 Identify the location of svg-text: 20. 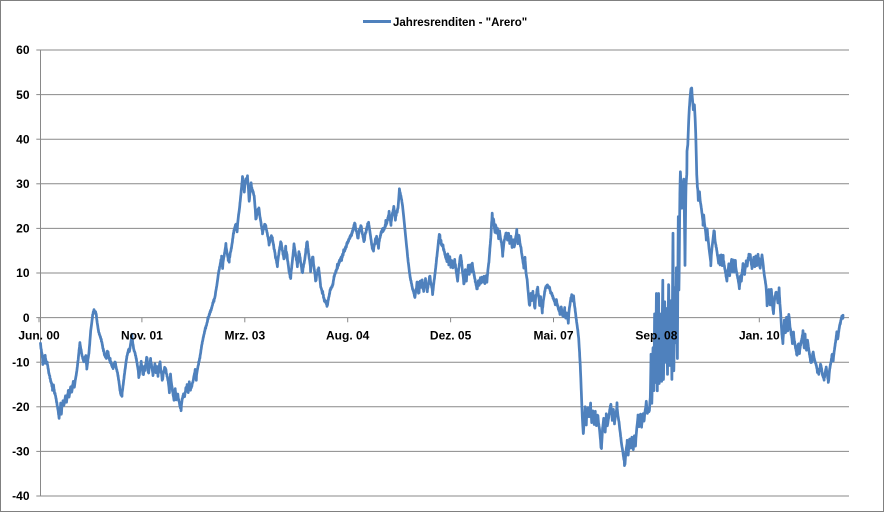
(23, 229).